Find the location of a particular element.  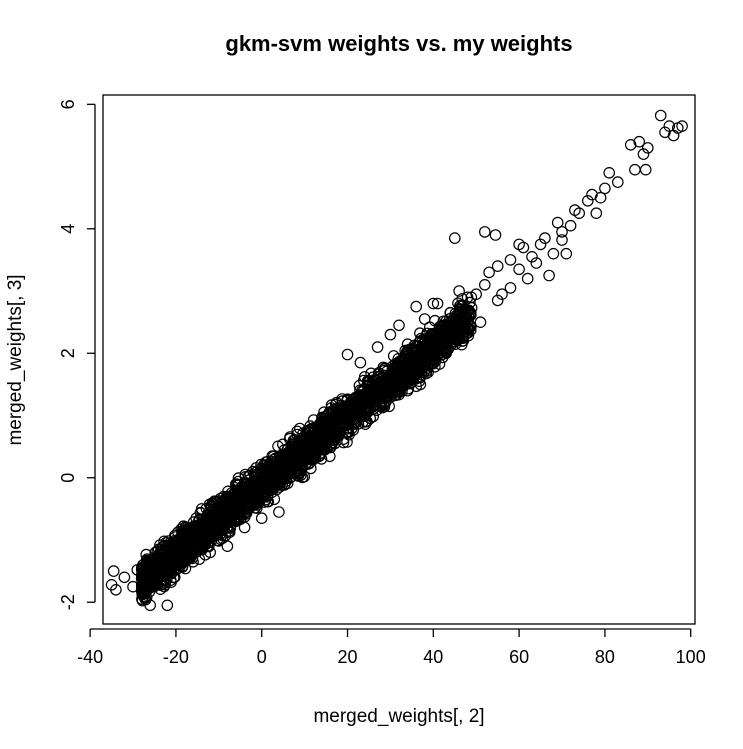

y-axis: -2 0 2 4 6 is located at coordinates (77, 354).